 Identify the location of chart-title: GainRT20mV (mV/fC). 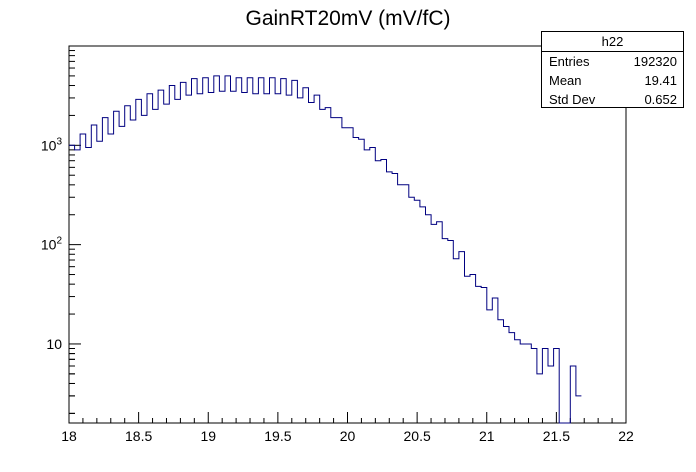
(348, 18).